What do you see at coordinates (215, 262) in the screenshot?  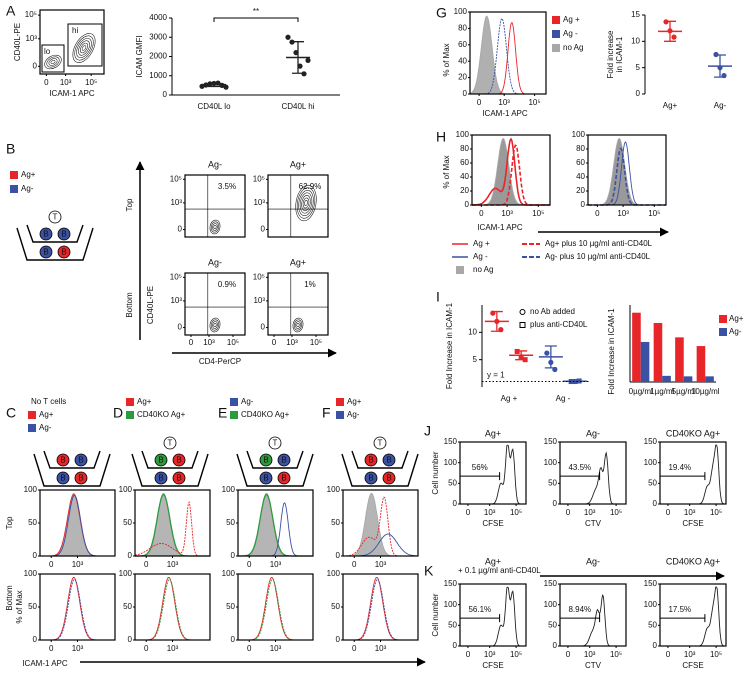 I see `plot-title: Ag-` at bounding box center [215, 262].